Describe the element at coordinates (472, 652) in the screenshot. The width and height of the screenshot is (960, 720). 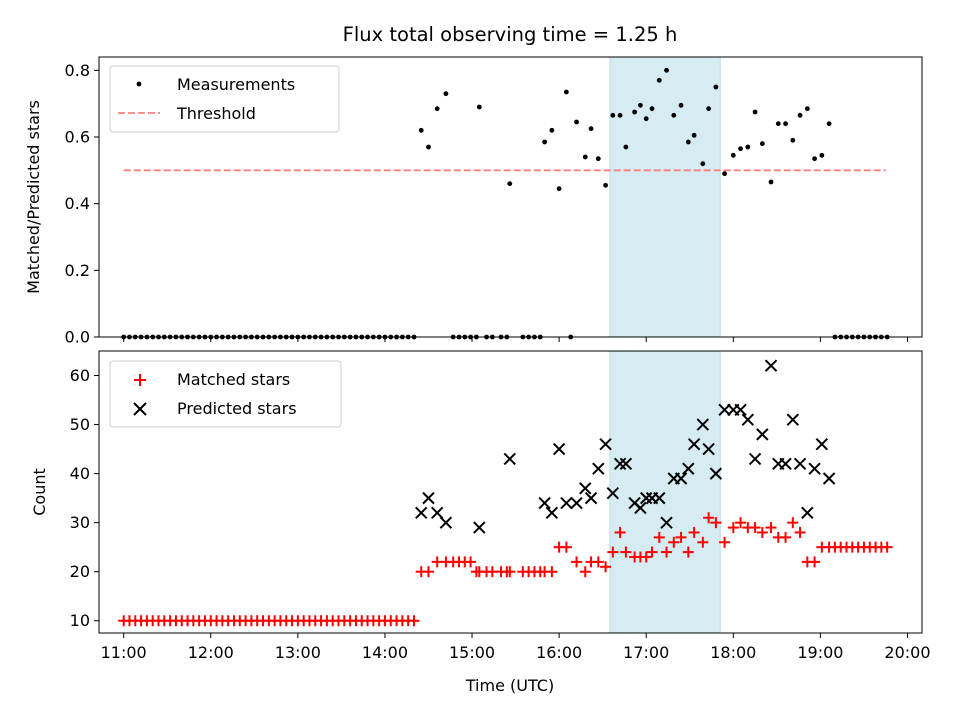
I see `x-tick-label: 15:00` at that location.